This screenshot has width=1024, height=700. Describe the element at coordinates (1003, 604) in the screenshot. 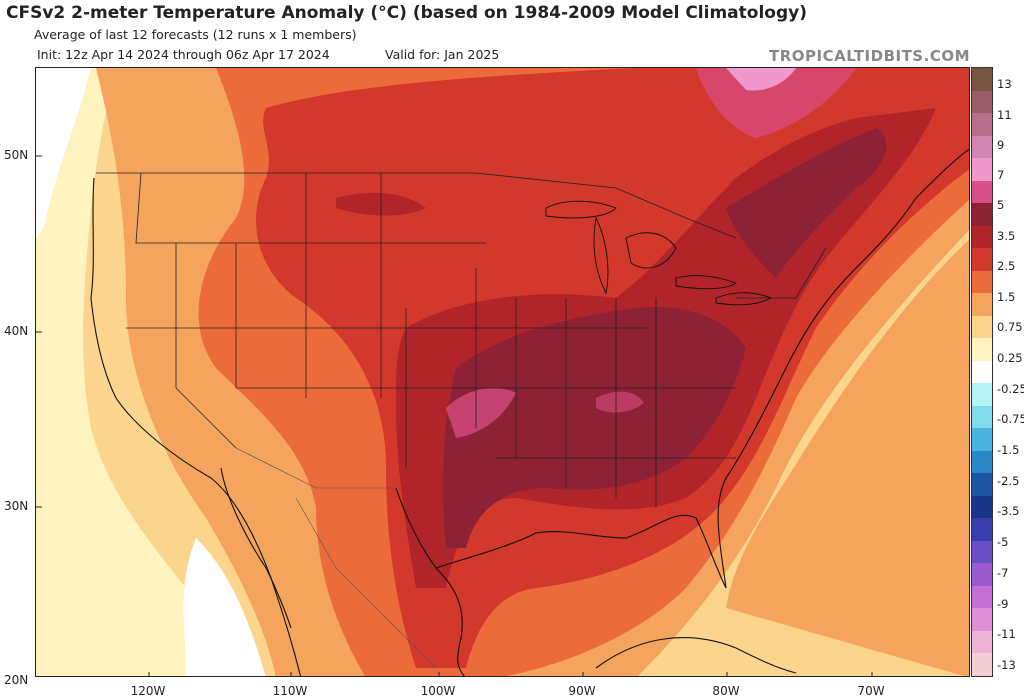

I see `colorbar-label: -9` at that location.